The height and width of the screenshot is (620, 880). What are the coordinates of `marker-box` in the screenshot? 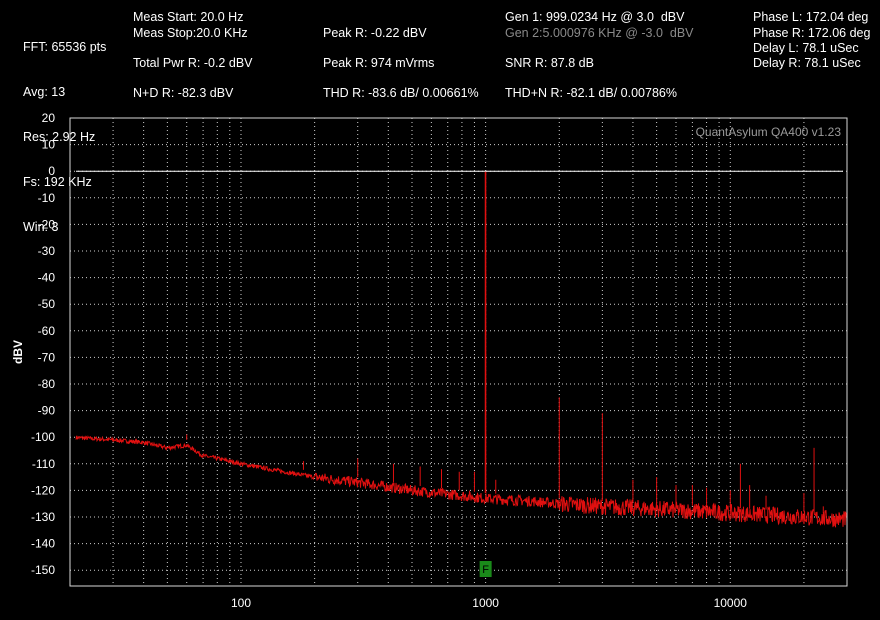 It's located at (485, 569).